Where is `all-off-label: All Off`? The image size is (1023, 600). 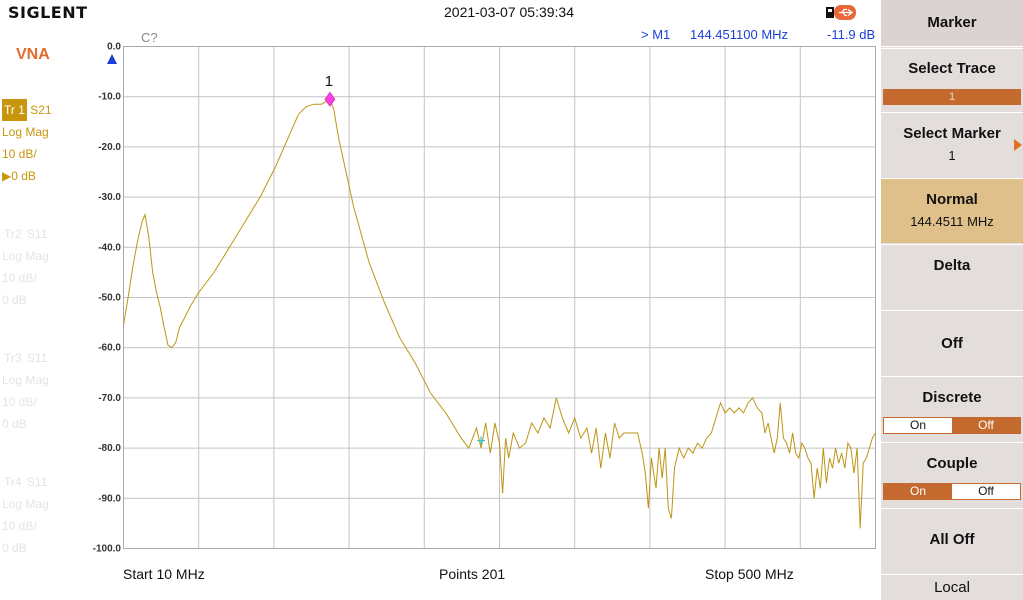
all-off-label: All Off is located at coordinates (952, 539).